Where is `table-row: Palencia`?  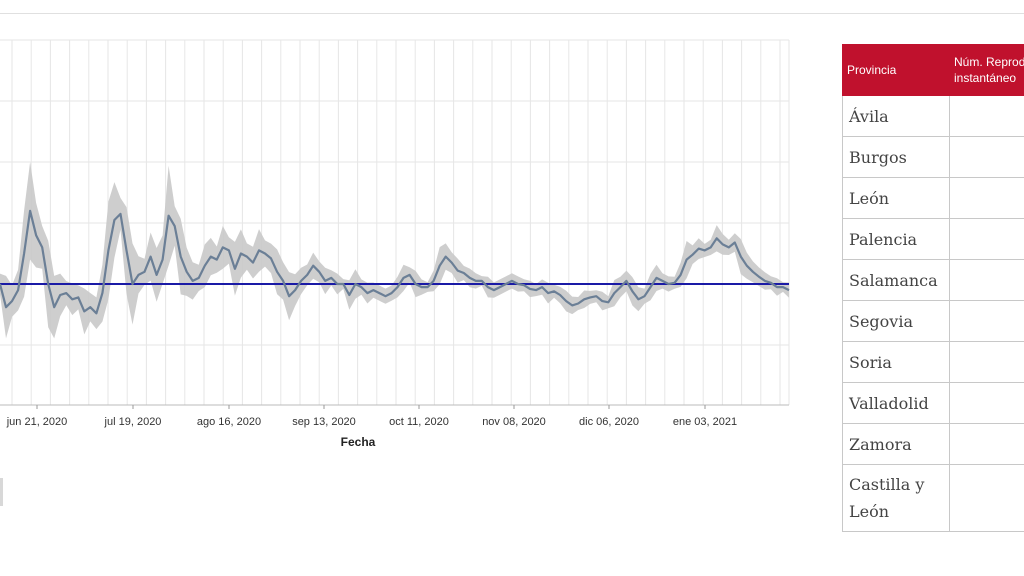
table-row: Palencia is located at coordinates (933, 239).